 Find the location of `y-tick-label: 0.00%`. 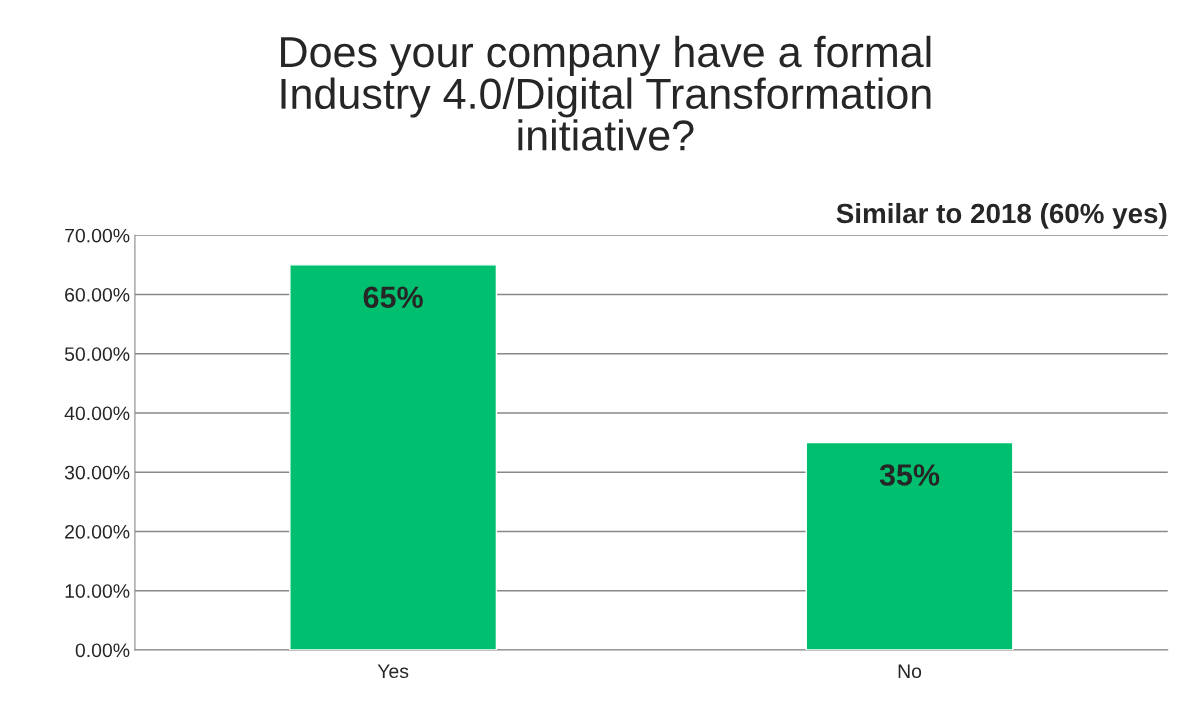

y-tick-label: 0.00% is located at coordinates (102, 650).